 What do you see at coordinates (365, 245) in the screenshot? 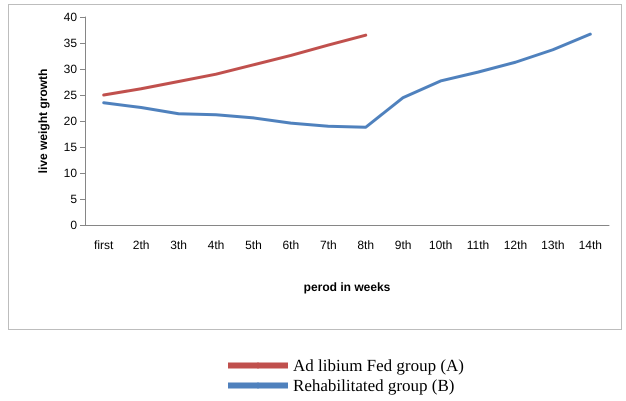
I see `x-tick-label: 8th` at bounding box center [365, 245].